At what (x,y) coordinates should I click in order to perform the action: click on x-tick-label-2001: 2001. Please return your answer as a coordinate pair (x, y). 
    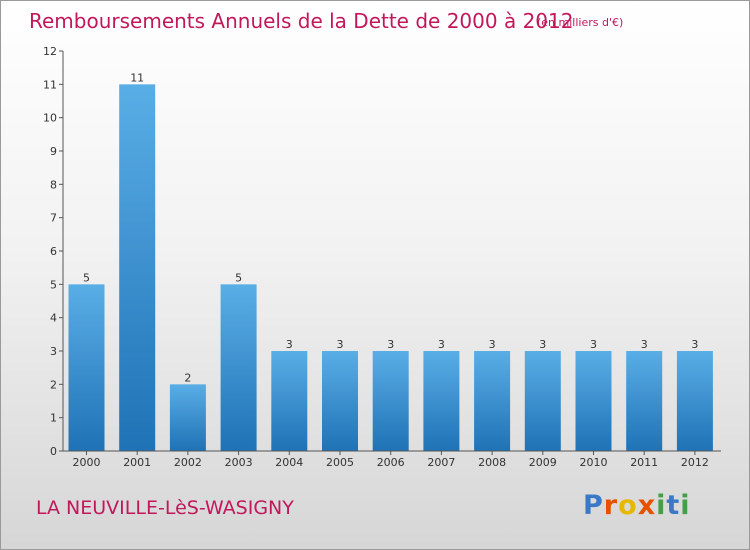
    Looking at the image, I should click on (137, 462).